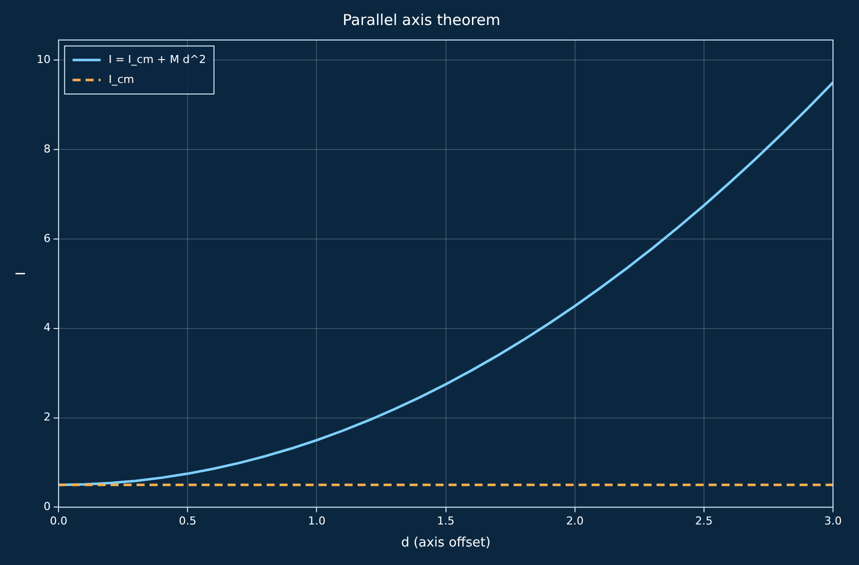  Describe the element at coordinates (47, 507) in the screenshot. I see `y-tick-label: 0` at that location.